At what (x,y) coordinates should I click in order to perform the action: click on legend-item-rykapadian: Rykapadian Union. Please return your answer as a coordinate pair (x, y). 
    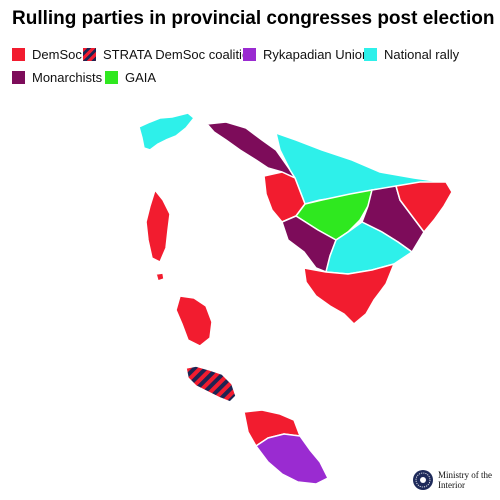
    Looking at the image, I should click on (306, 54).